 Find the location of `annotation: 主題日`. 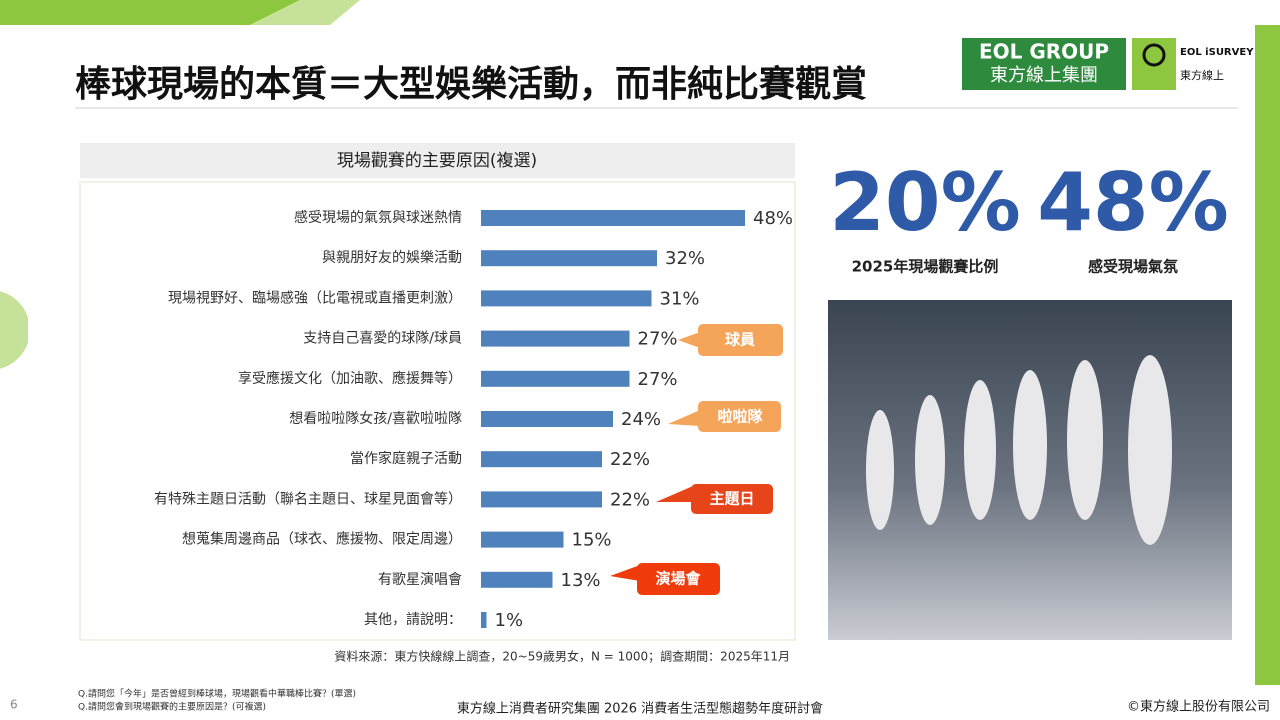

annotation: 主題日 is located at coordinates (714, 499).